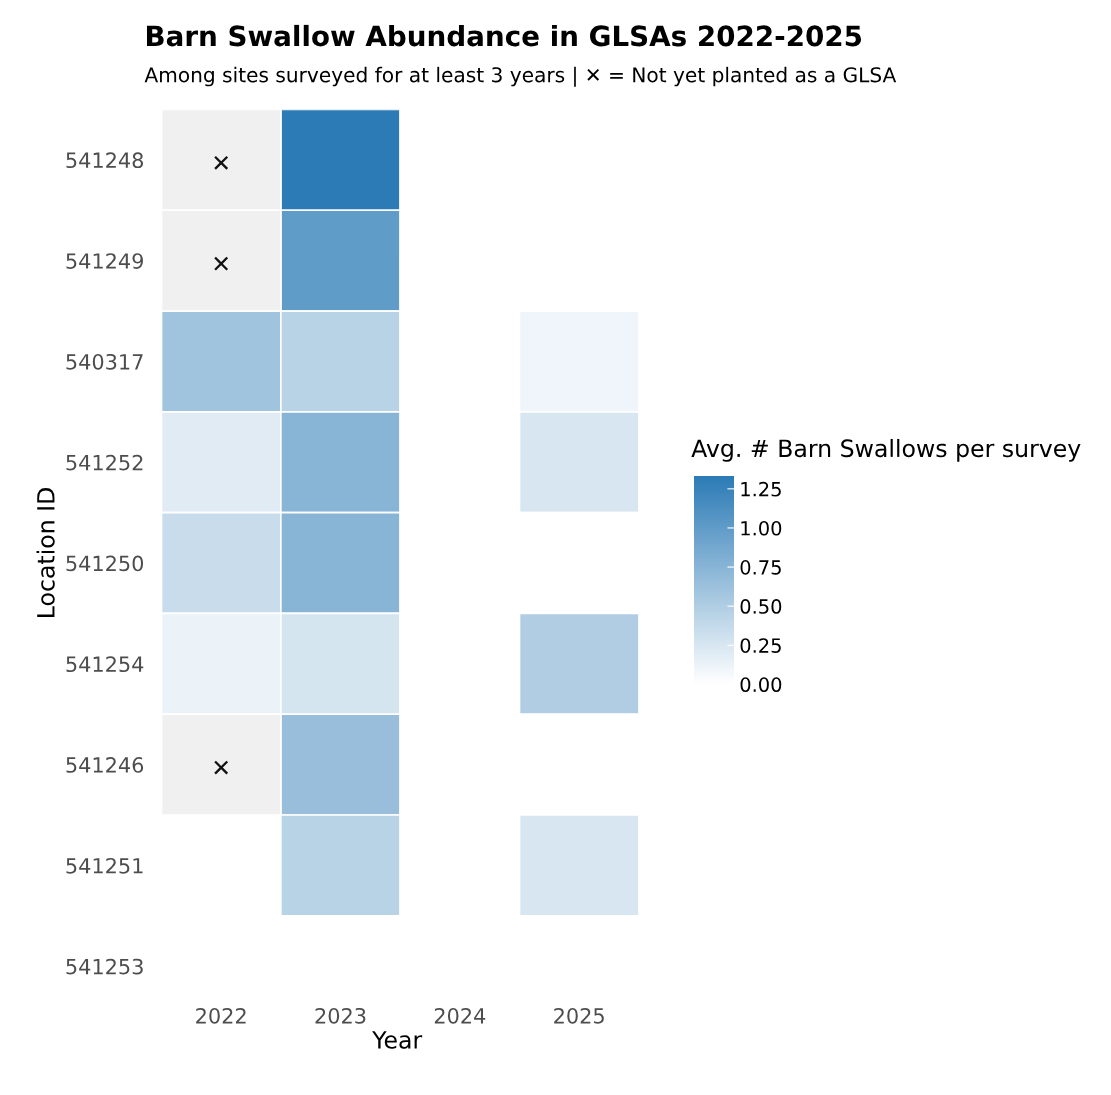  Describe the element at coordinates (104, 966) in the screenshot. I see `y-tick-label: 541253` at that location.